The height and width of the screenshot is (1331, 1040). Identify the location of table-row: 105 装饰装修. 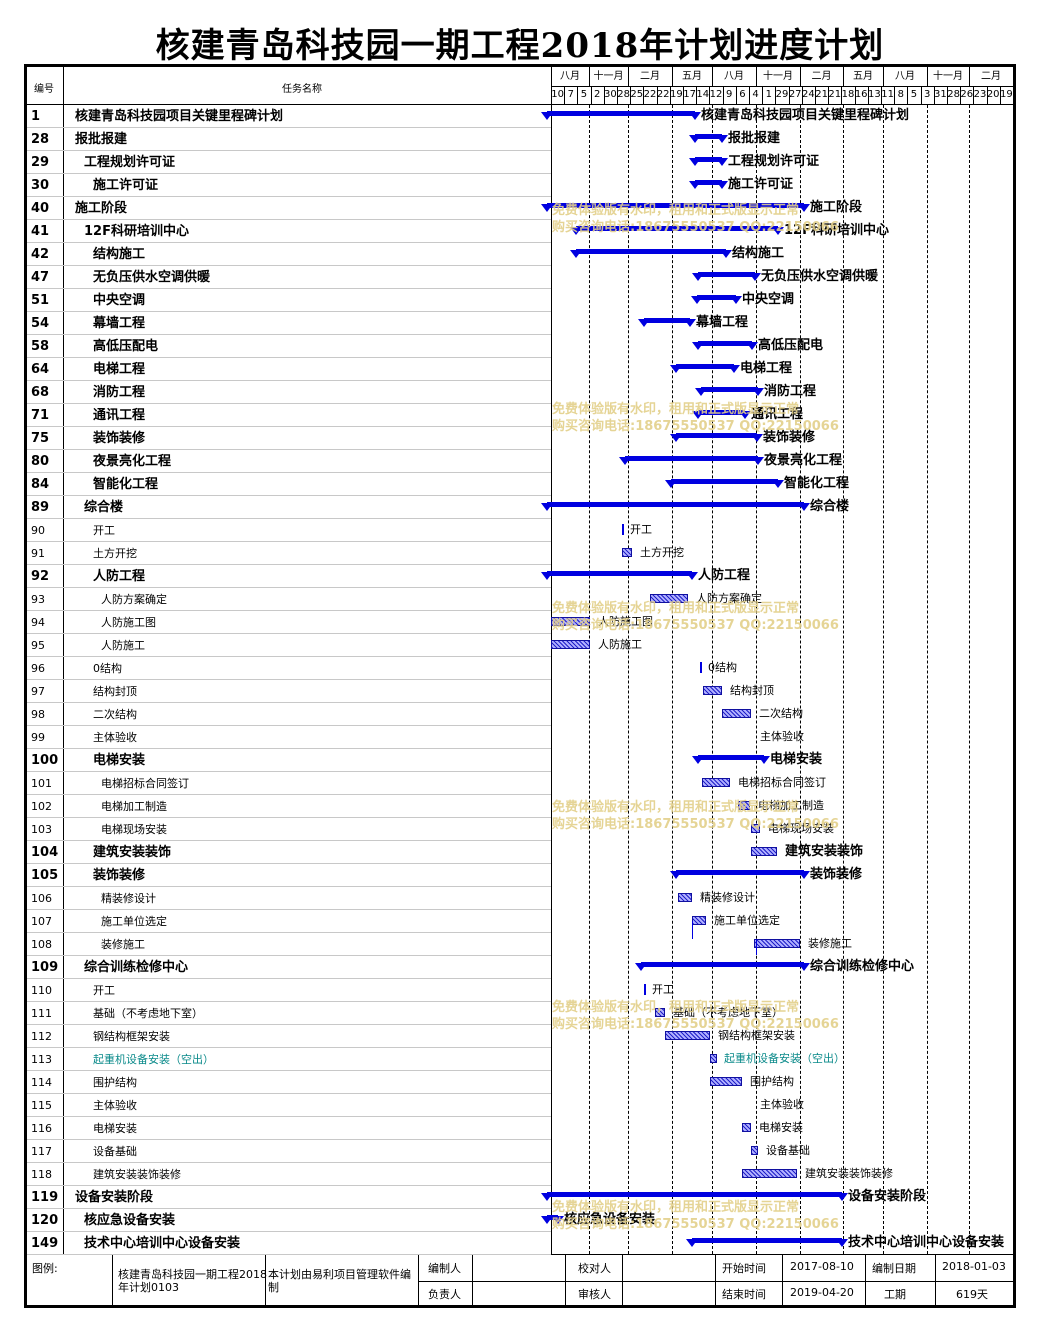
(289, 875).